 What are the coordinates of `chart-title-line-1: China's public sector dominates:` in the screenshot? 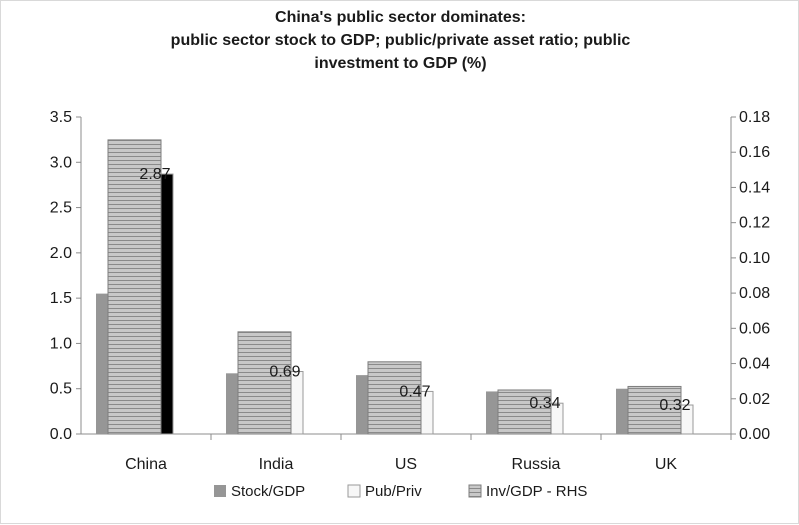 It's located at (400, 17).